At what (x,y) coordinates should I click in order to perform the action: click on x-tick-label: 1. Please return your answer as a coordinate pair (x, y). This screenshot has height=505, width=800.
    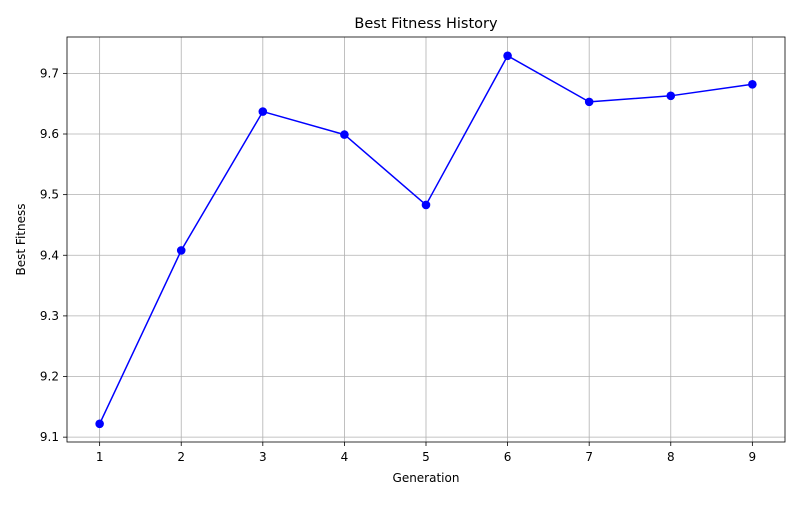
    Looking at the image, I should click on (100, 457).